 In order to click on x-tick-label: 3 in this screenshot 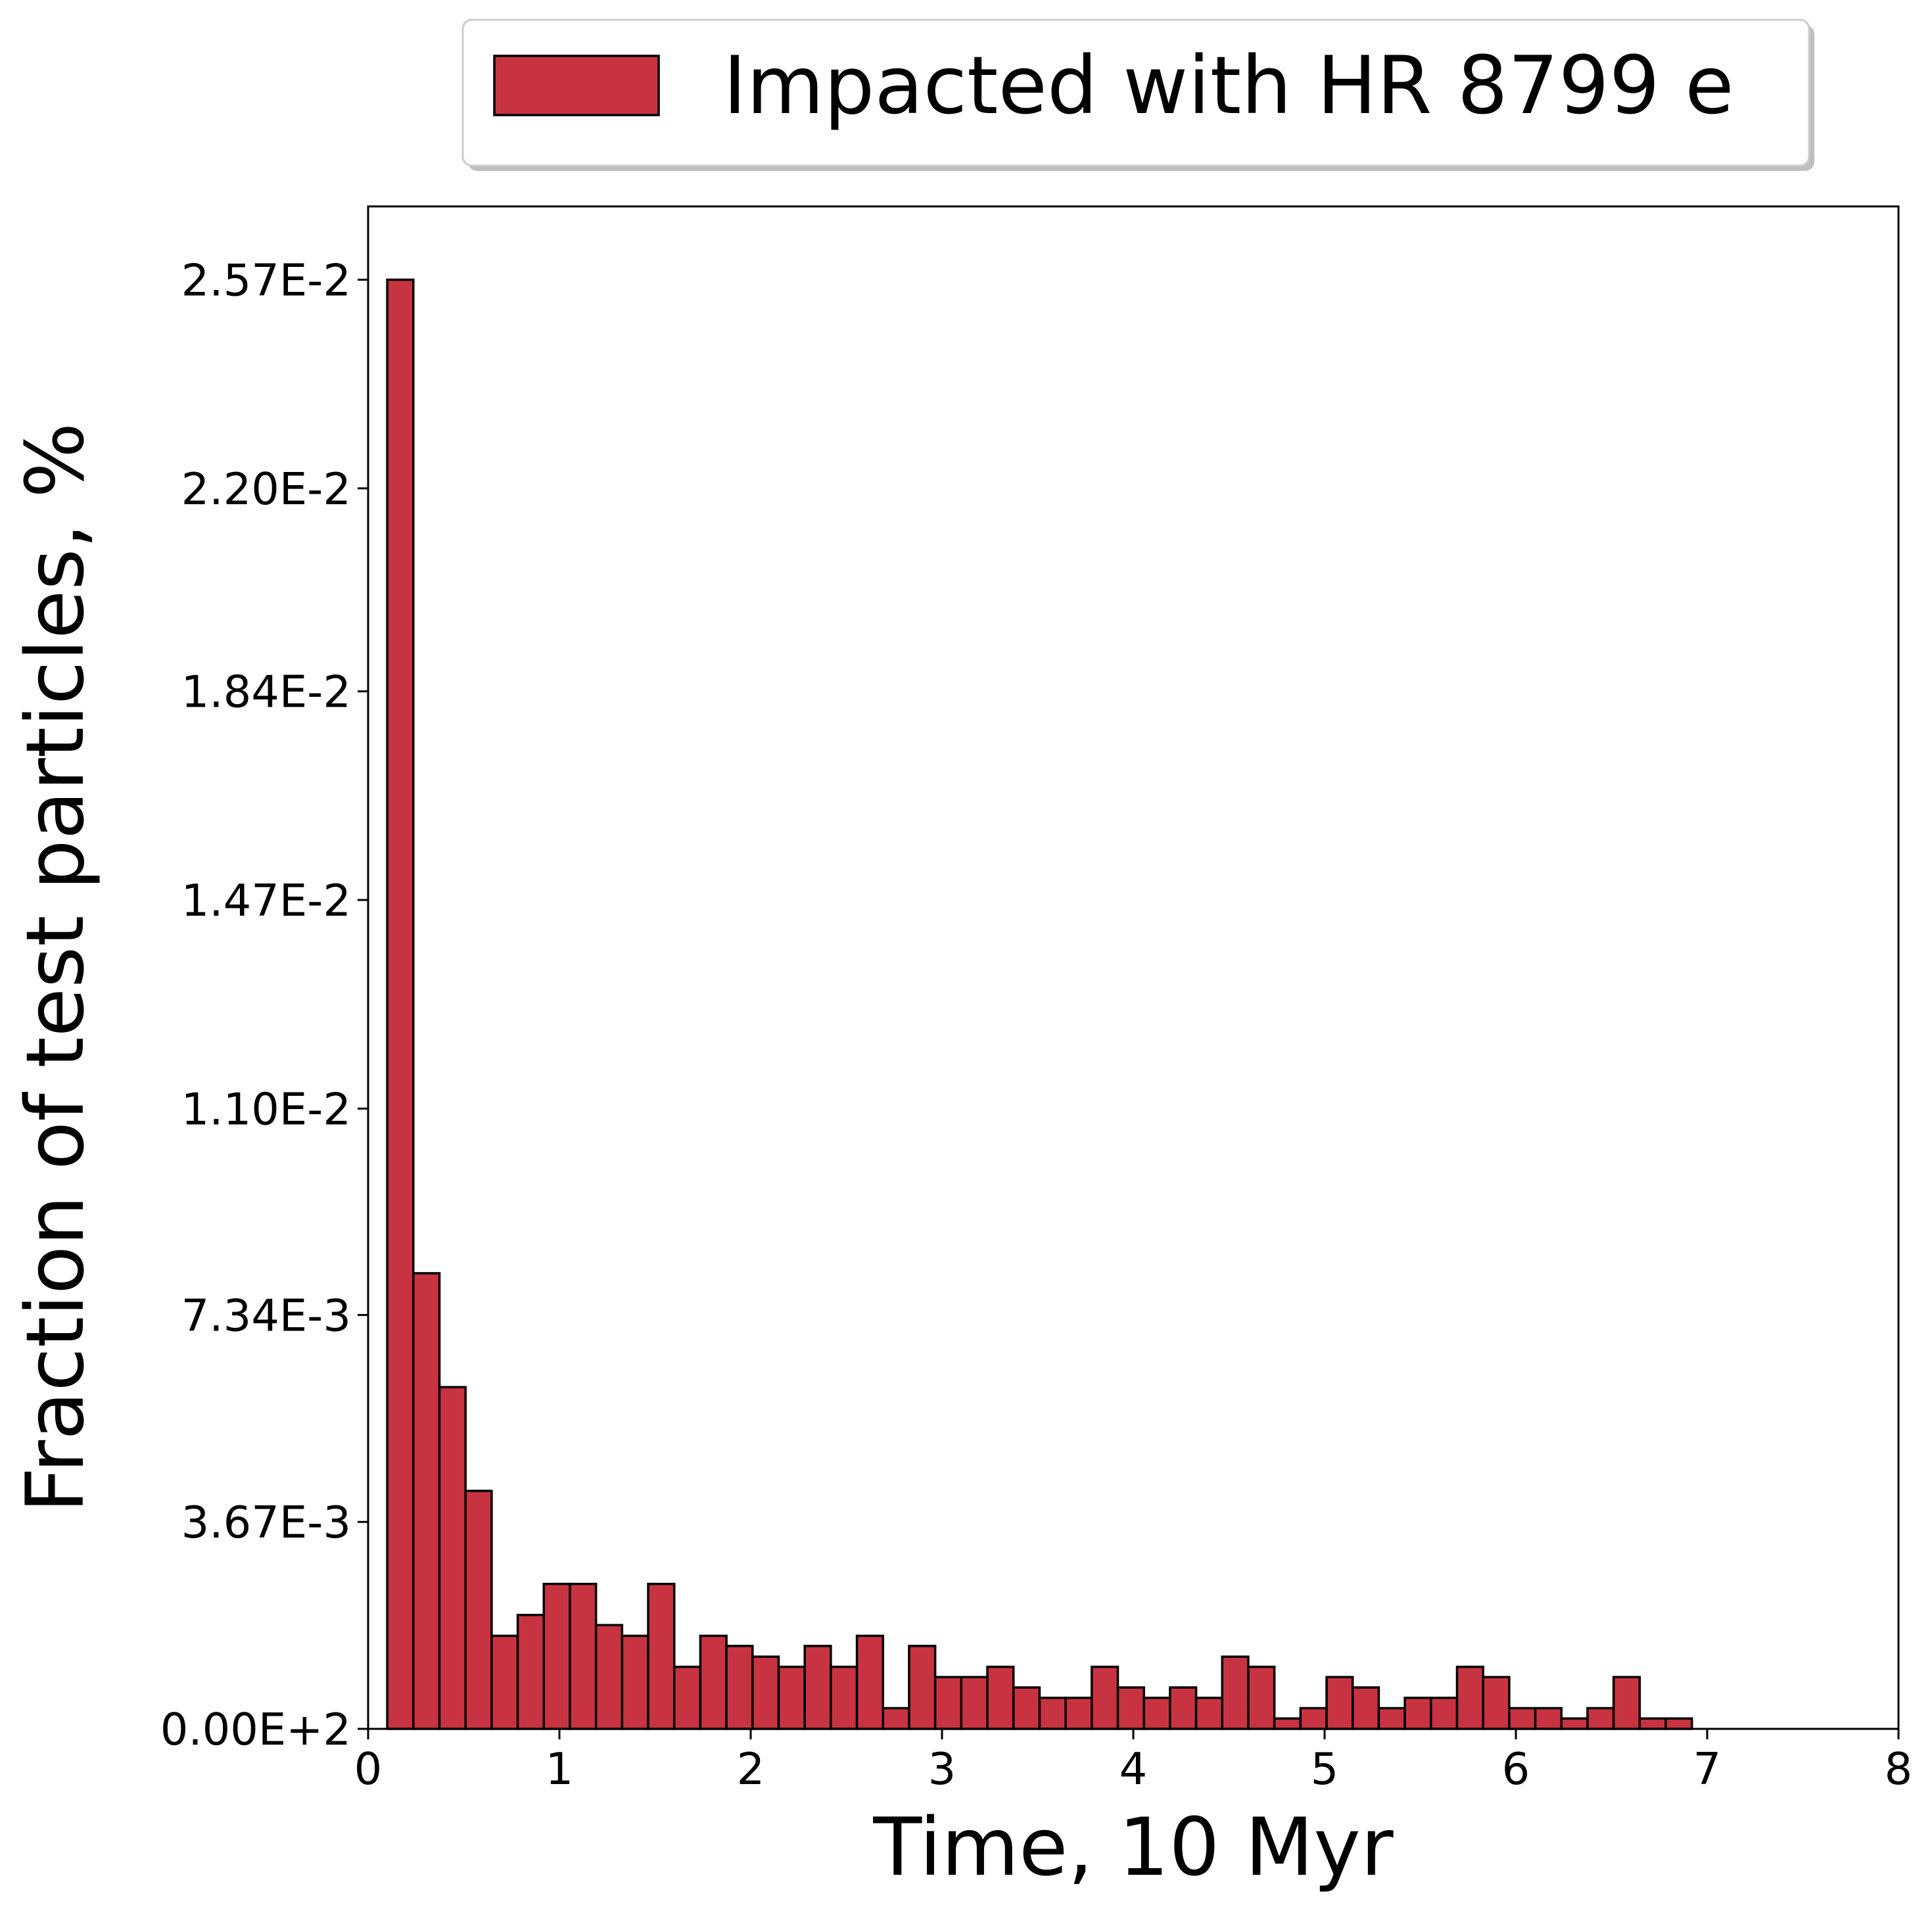, I will do `click(942, 1769)`.